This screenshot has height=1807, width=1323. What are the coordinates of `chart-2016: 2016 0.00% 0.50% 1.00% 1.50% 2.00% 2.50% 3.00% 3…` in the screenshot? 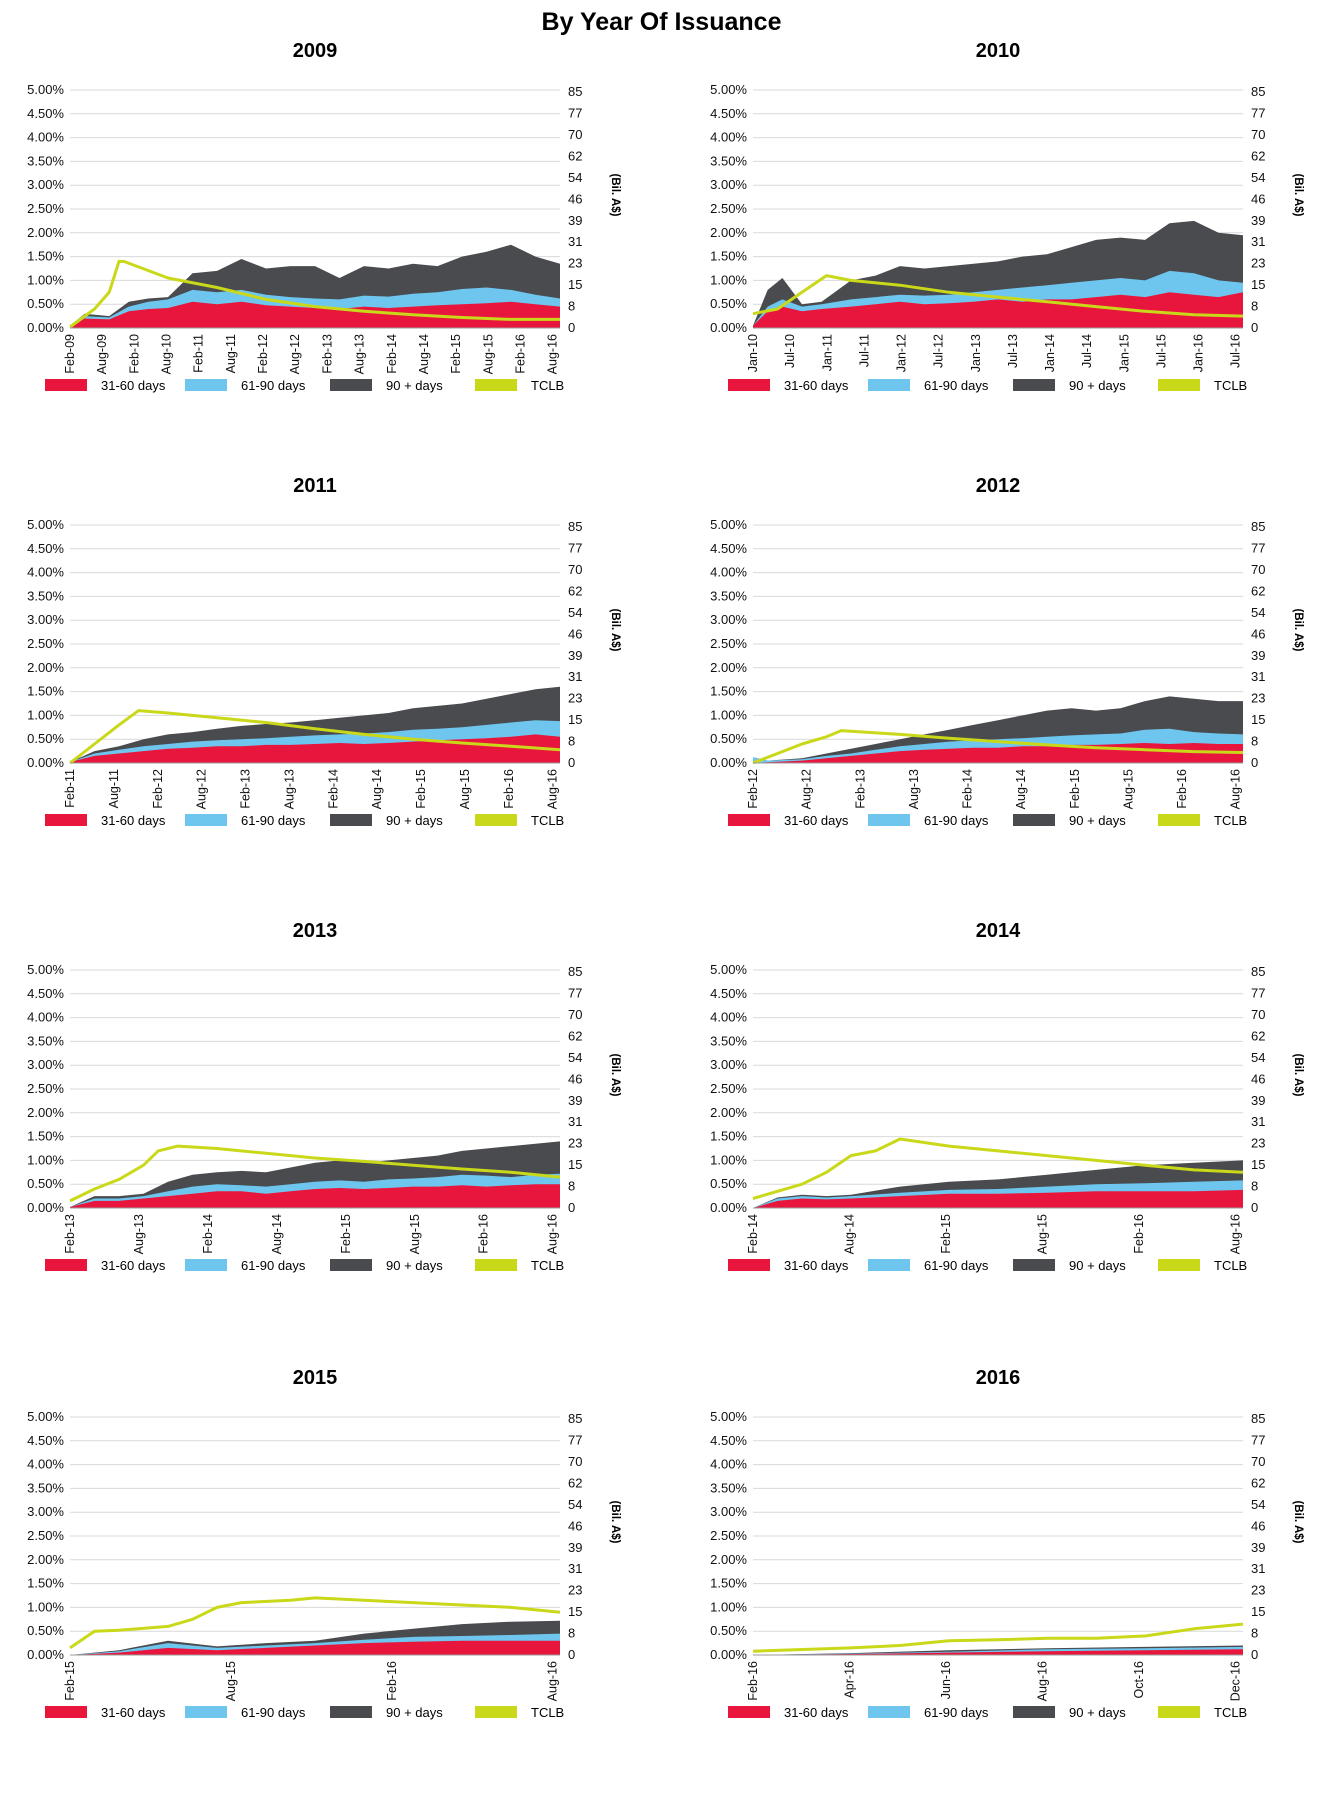 It's located at (1007, 1543).